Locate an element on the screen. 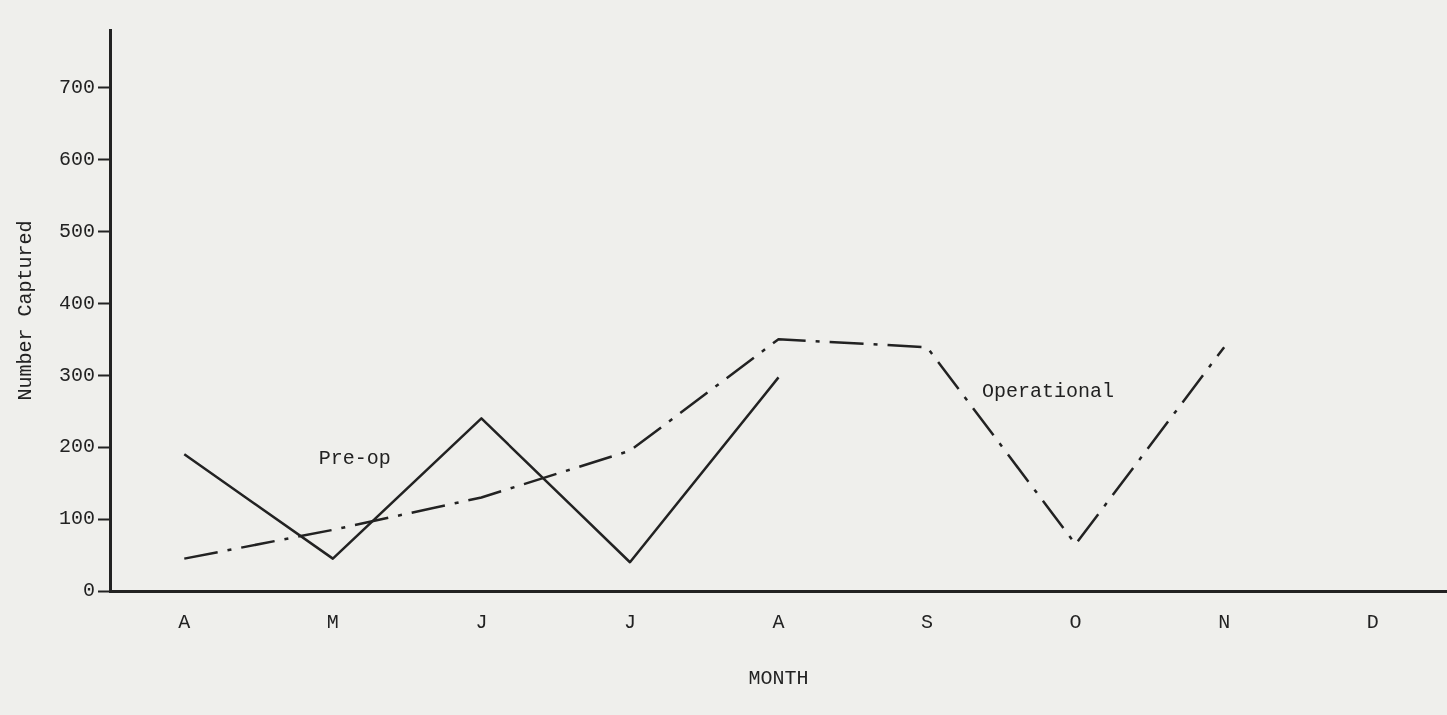 Image resolution: width=1447 pixels, height=715 pixels. y-tick-label: 400 is located at coordinates (77, 303).